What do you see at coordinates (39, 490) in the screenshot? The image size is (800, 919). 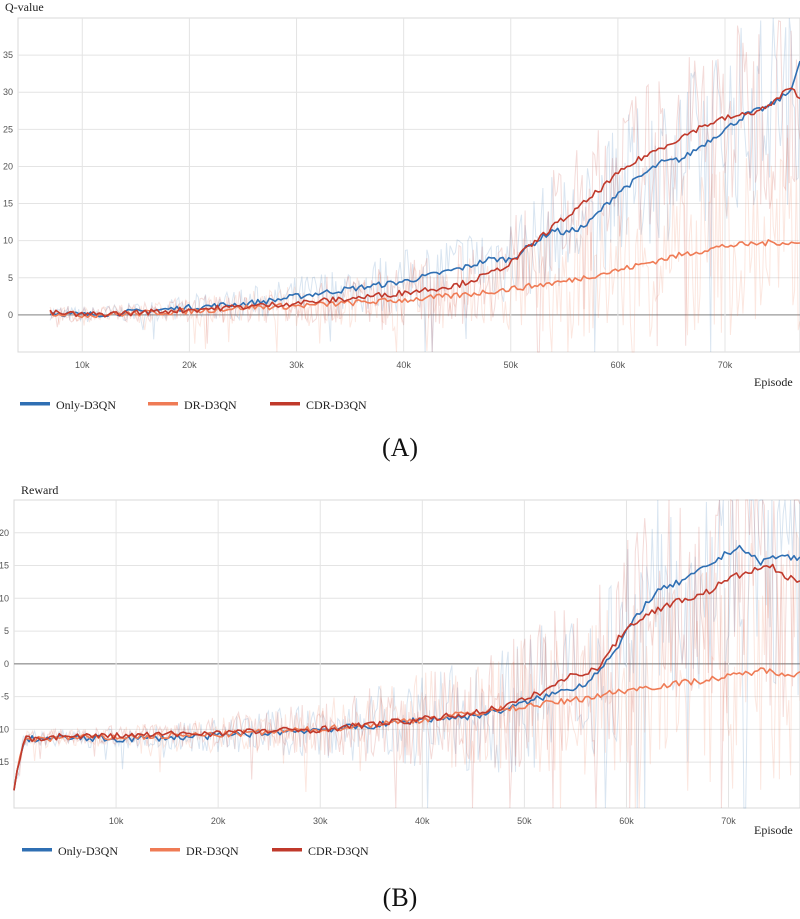 I see `panel-b-ylabel: Reward` at bounding box center [39, 490].